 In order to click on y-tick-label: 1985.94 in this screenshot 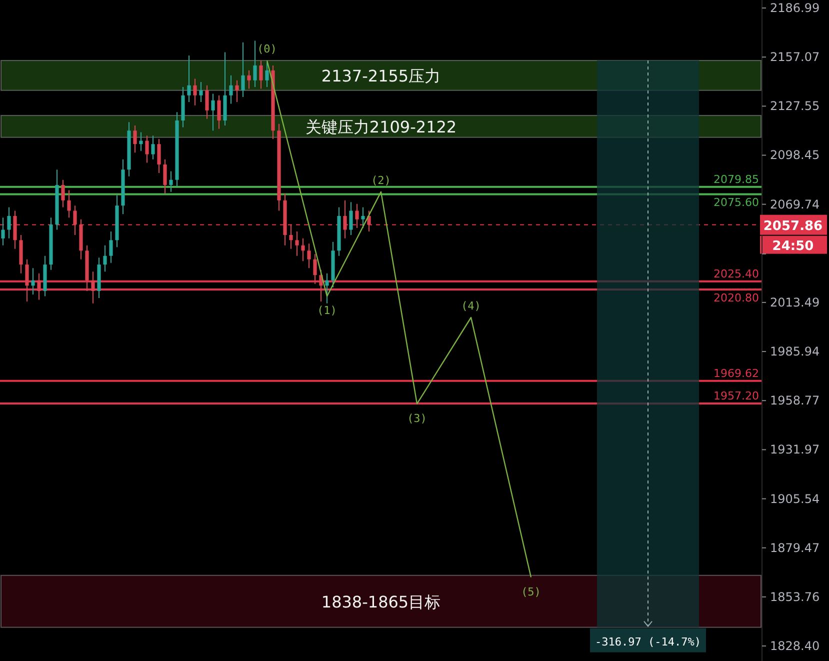, I will do `click(795, 351)`.